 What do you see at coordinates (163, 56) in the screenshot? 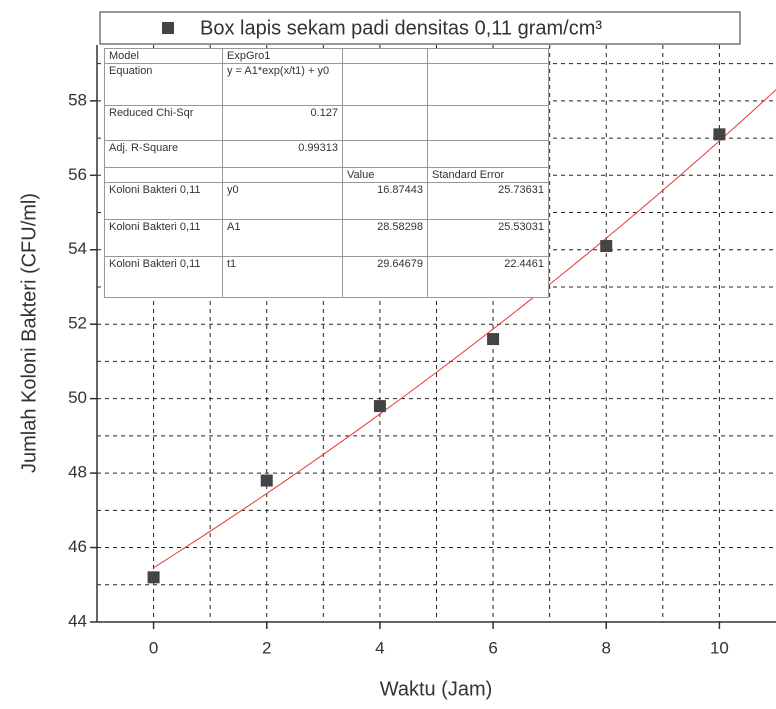
I see `table-cell: Model` at bounding box center [163, 56].